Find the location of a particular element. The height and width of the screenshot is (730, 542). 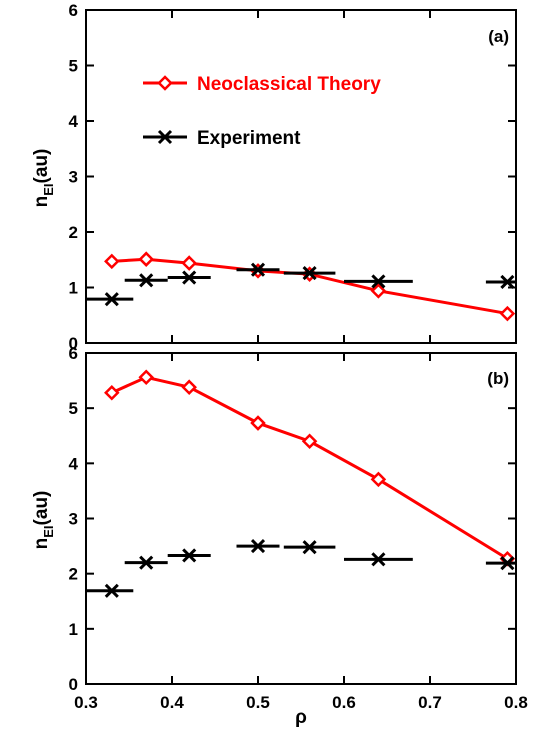

panel-label: (a) is located at coordinates (498, 36).